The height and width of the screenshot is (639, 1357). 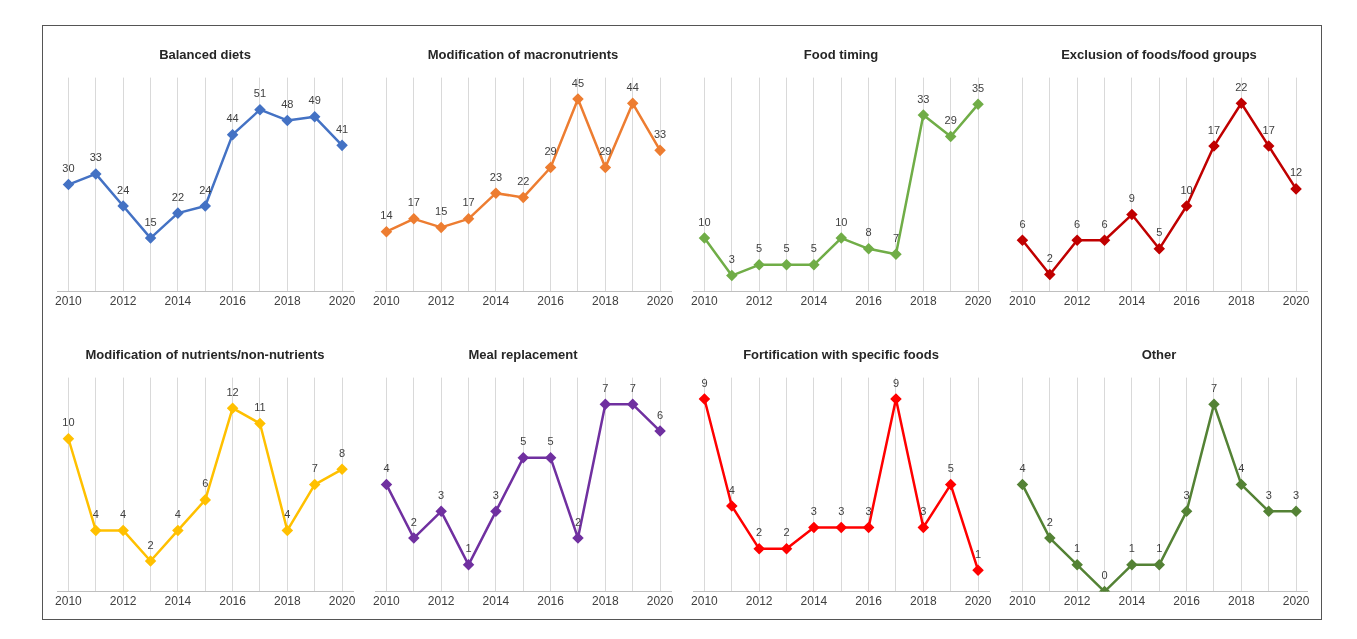 What do you see at coordinates (578, 82) in the screenshot?
I see `data-label: 45` at bounding box center [578, 82].